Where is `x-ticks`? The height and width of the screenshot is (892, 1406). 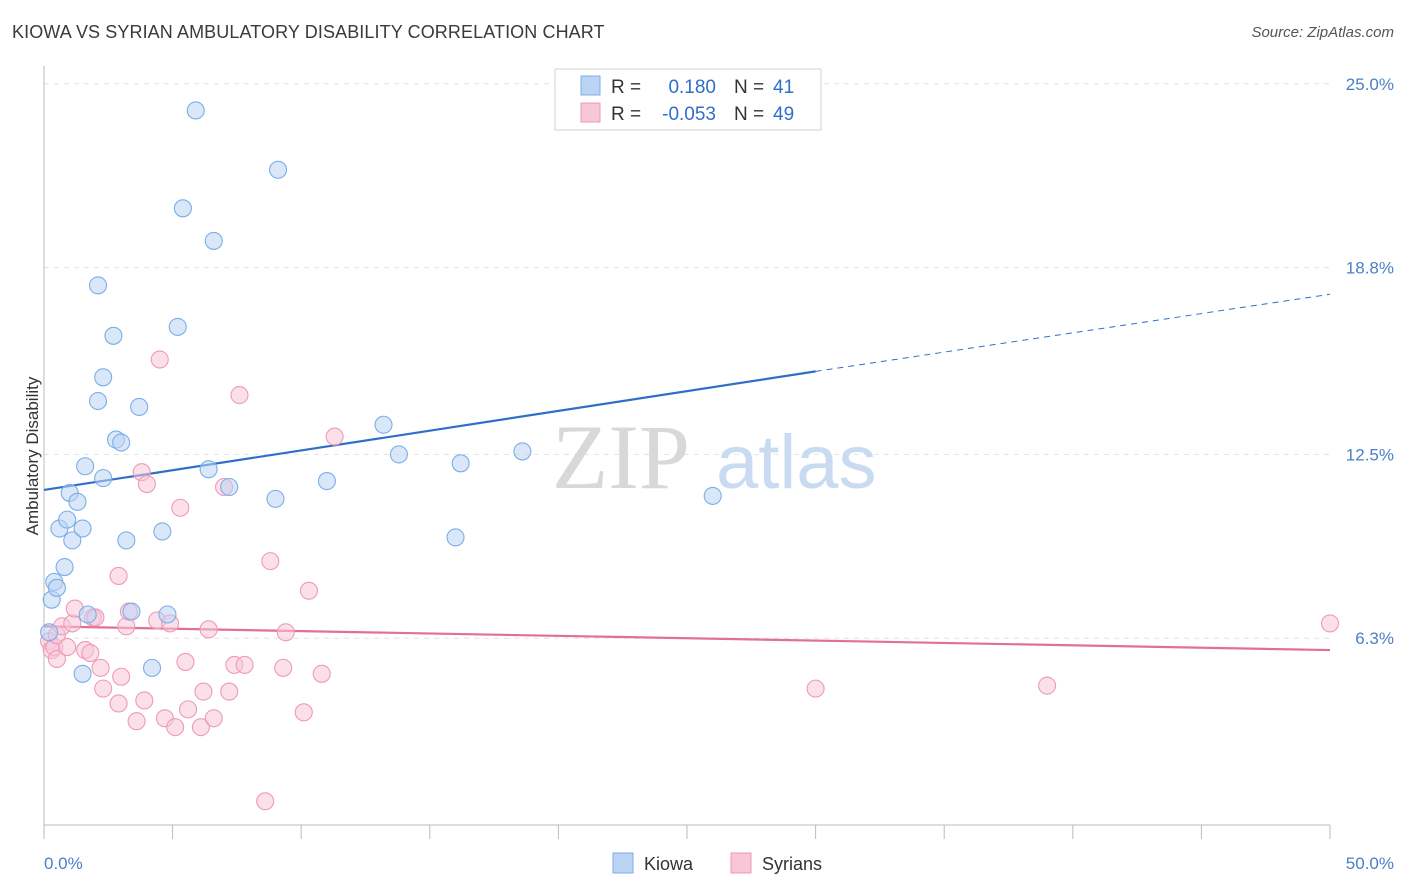 x-ticks is located at coordinates (687, 832).